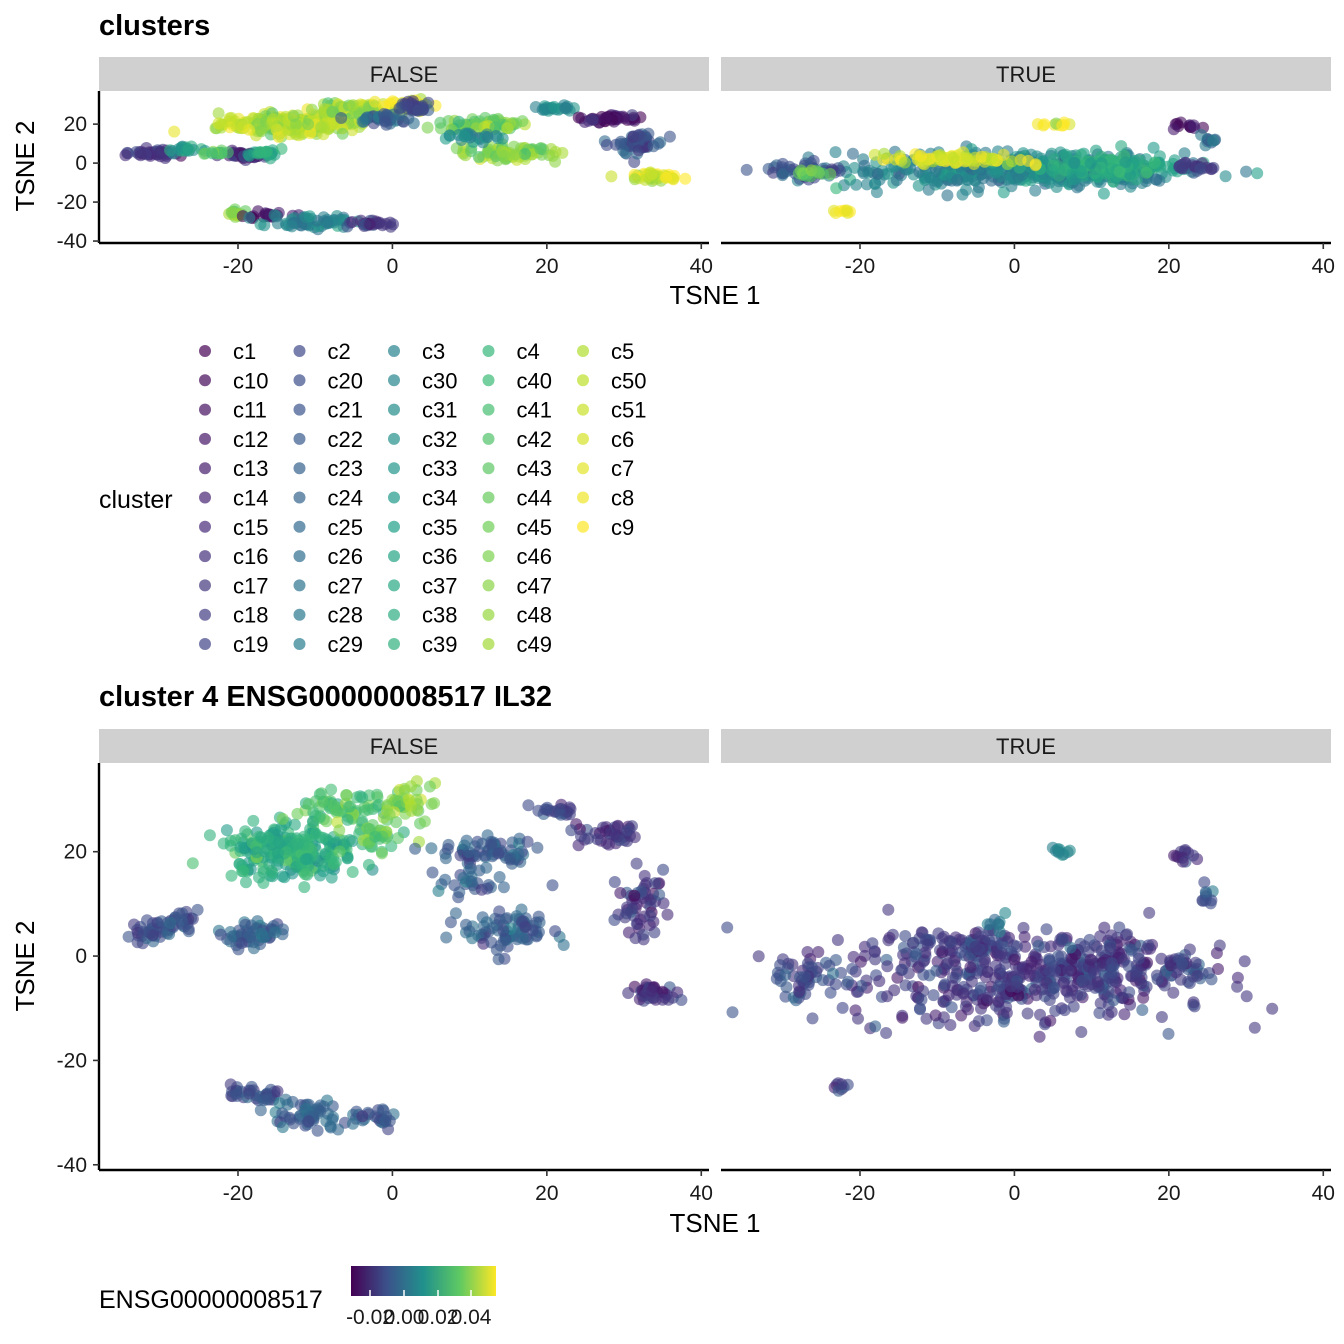  I want to click on legend-label: c4, so click(528, 351).